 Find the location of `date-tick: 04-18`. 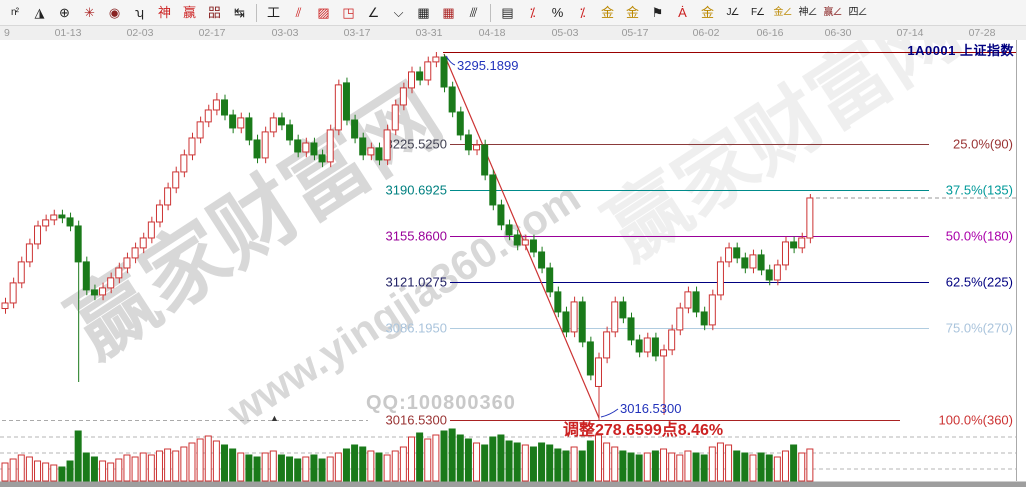

date-tick: 04-18 is located at coordinates (492, 33).